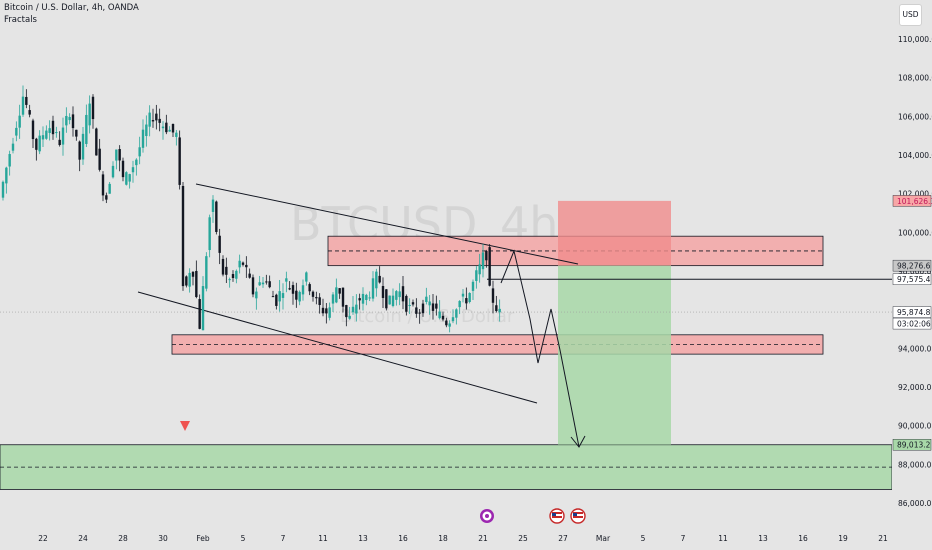 This screenshot has width=932, height=550. I want to click on price-label-text: 89,013.2, so click(914, 445).